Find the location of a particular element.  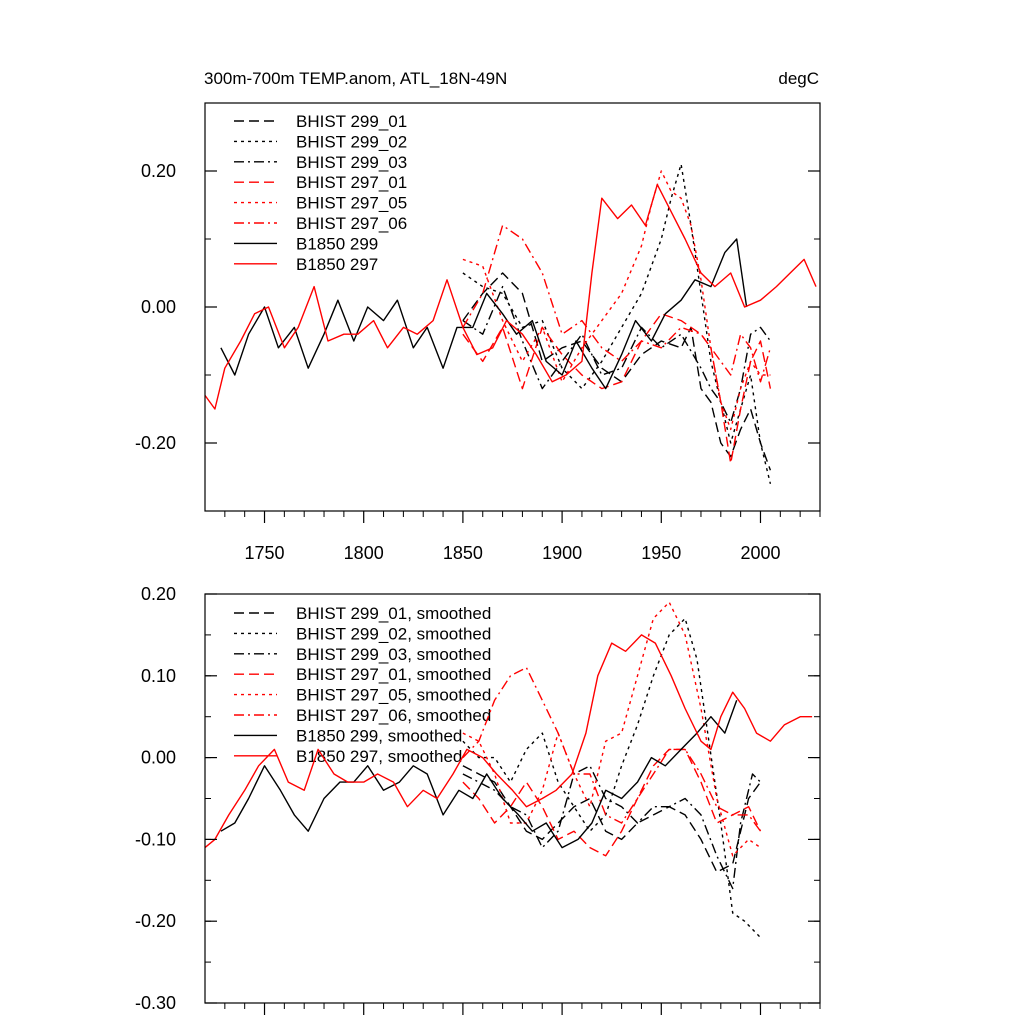

top-ytick-label: 0.00 is located at coordinates (158, 307).